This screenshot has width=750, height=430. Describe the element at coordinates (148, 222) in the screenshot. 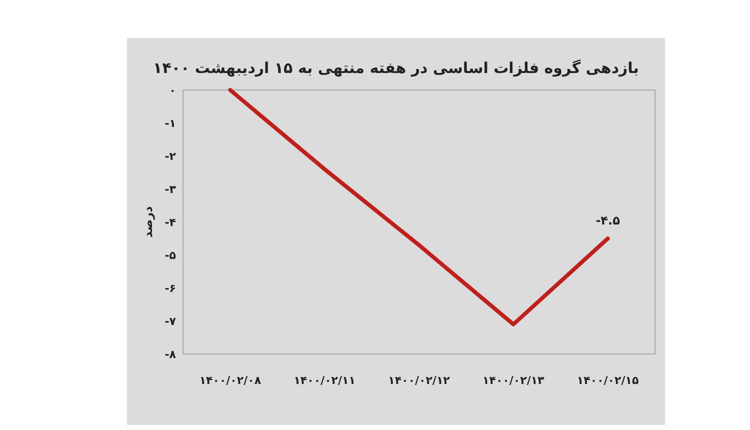

I see `y-axis-title: درصد` at that location.